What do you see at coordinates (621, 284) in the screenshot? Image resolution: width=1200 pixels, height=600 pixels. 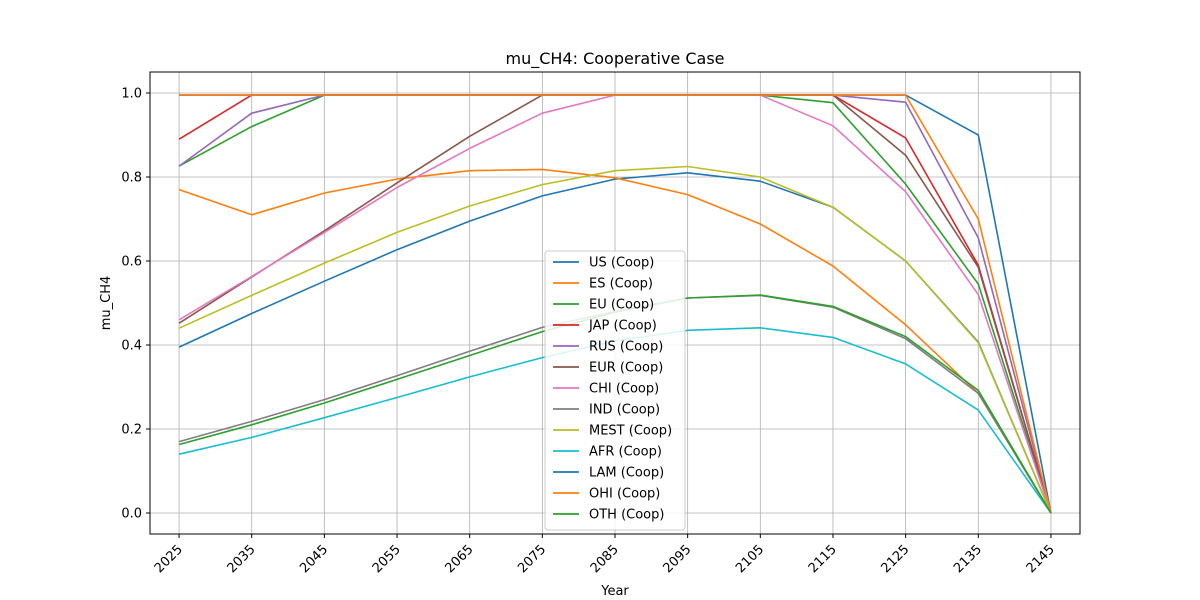 I see `legend-label: ES (Coop)` at bounding box center [621, 284].